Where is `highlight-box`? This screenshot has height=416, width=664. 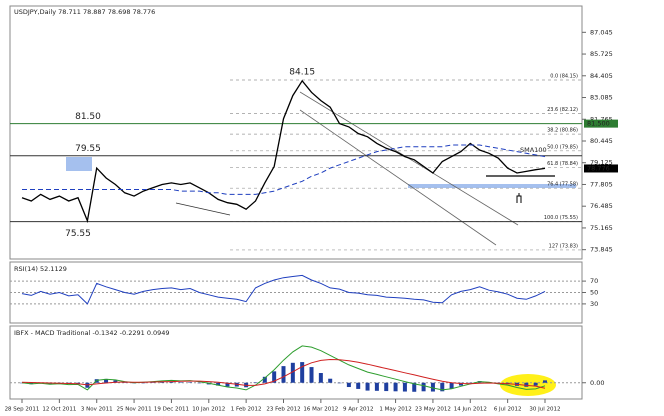
highlight-box is located at coordinates (79, 164).